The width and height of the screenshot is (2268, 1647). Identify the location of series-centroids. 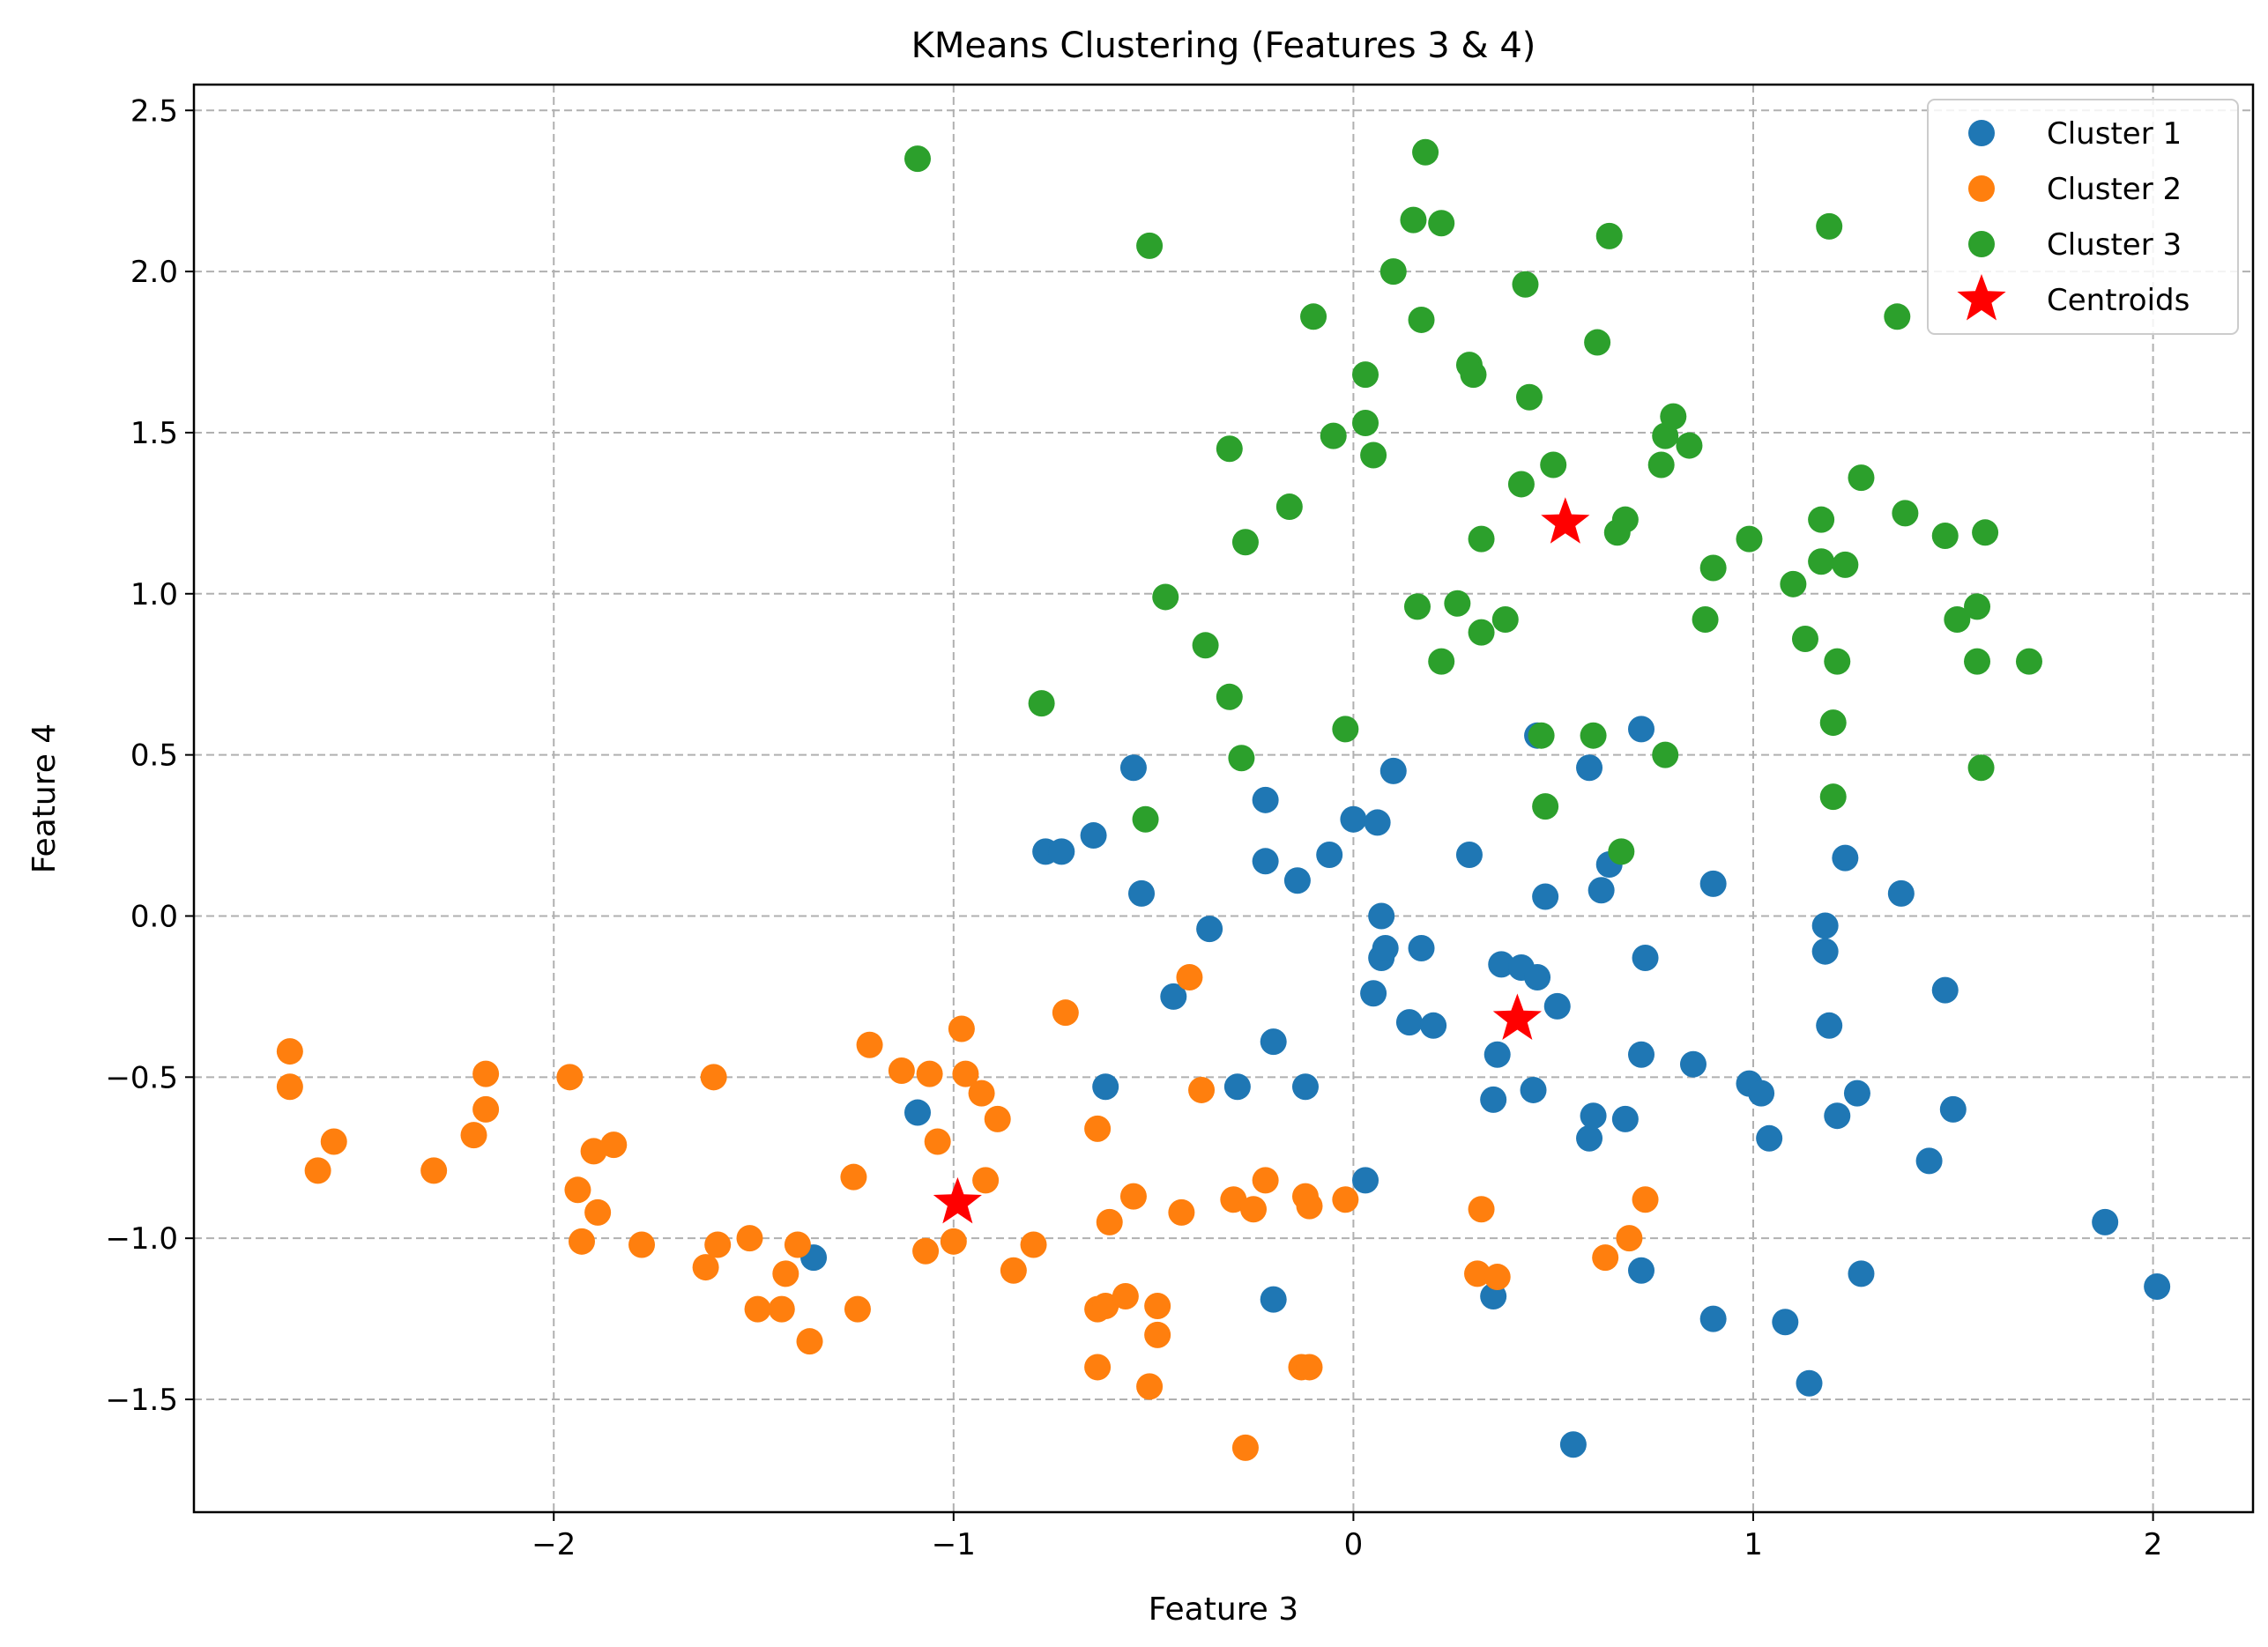
(1261, 860).